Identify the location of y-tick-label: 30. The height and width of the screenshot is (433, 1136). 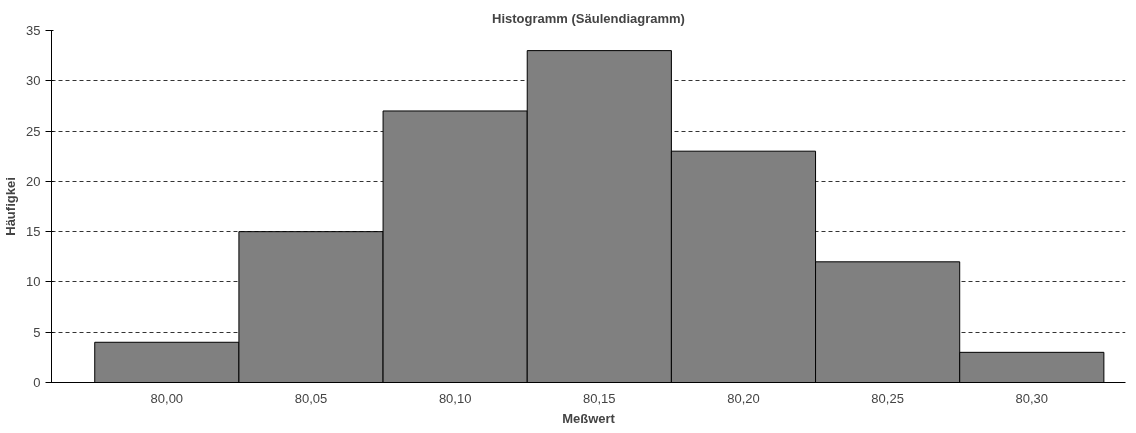
(33, 81).